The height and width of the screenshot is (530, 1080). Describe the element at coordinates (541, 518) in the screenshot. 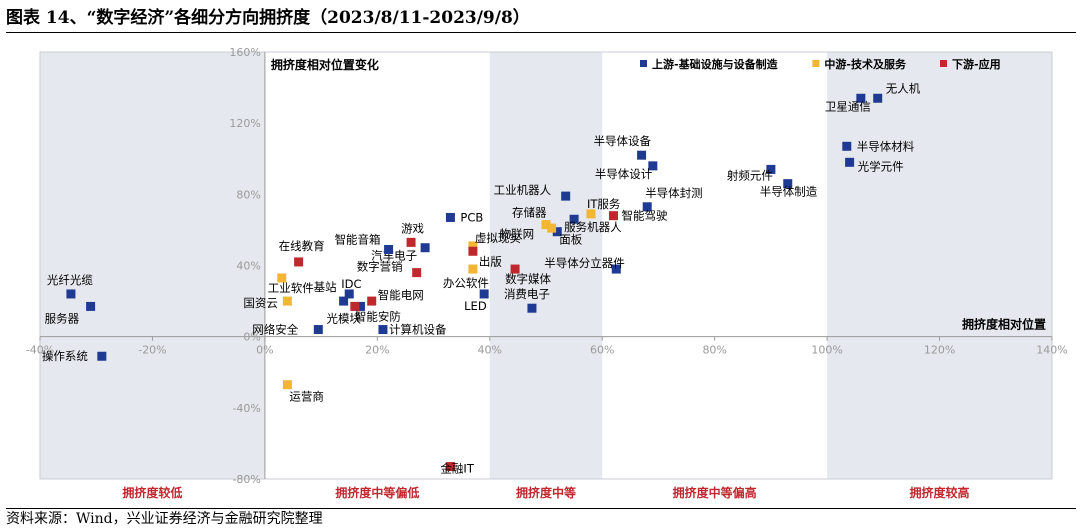

I see `source-note: 资料来源：Wind，兴业证券经济与金融研究院整理` at that location.